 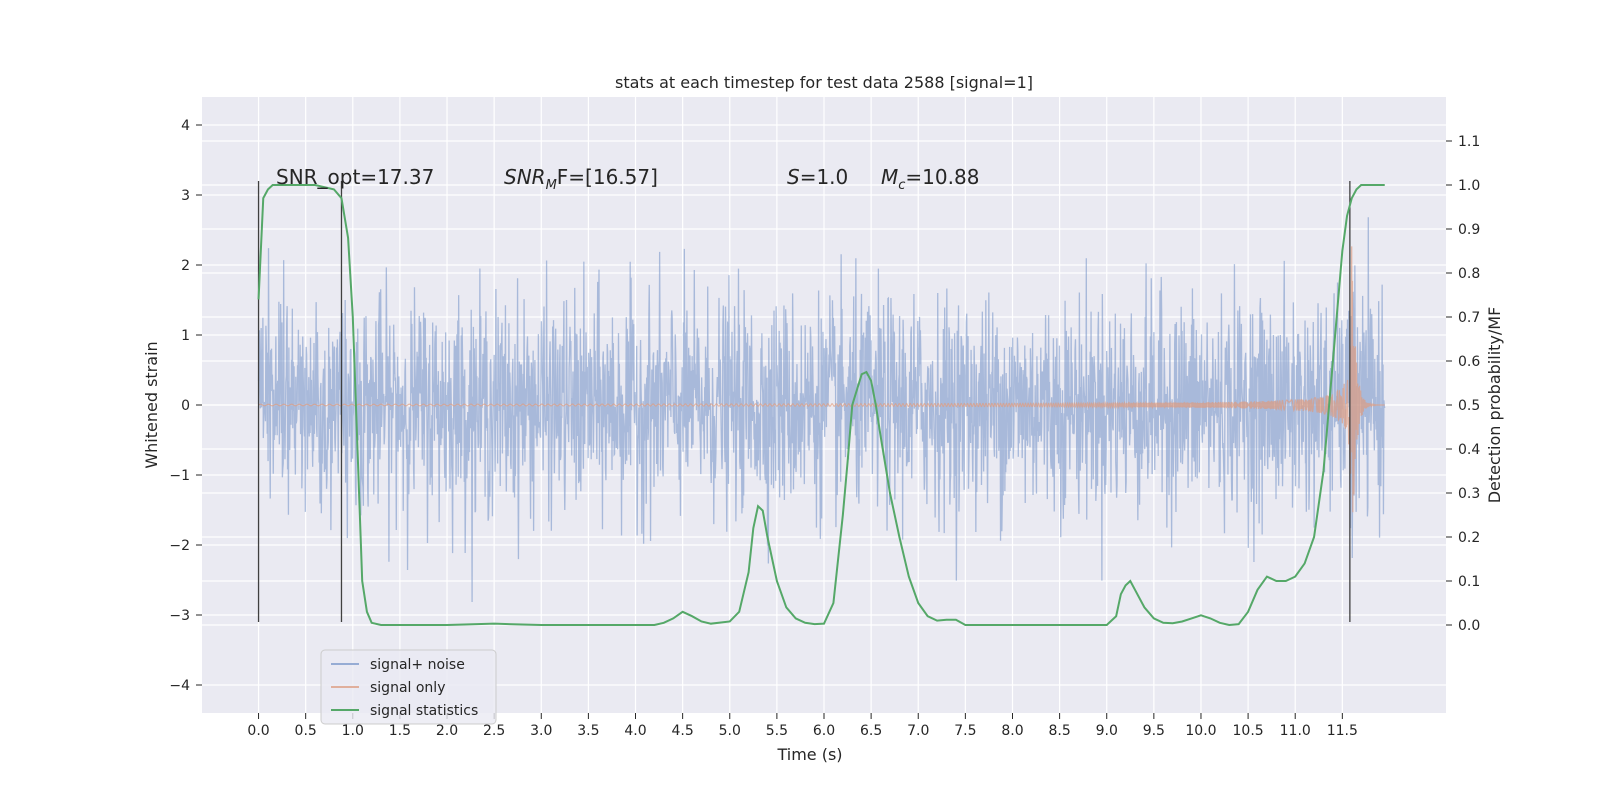 What do you see at coordinates (1463, 384) in the screenshot?
I see `y2-axis-ticks: 1.1 1.0 0.9 0.8 0.7 0.6 0.5 0.4 0.3 0.2 0.1 0.0` at bounding box center [1463, 384].